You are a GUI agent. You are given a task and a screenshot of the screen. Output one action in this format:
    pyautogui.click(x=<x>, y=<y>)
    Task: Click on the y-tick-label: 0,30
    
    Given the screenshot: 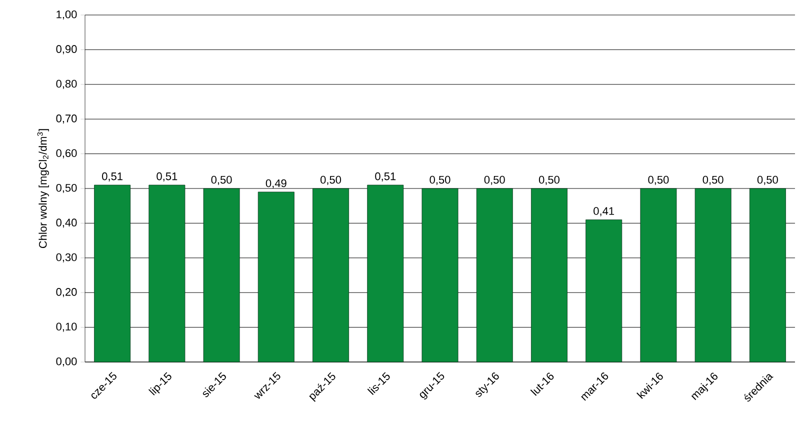 What is the action you would take?
    pyautogui.click(x=66, y=257)
    